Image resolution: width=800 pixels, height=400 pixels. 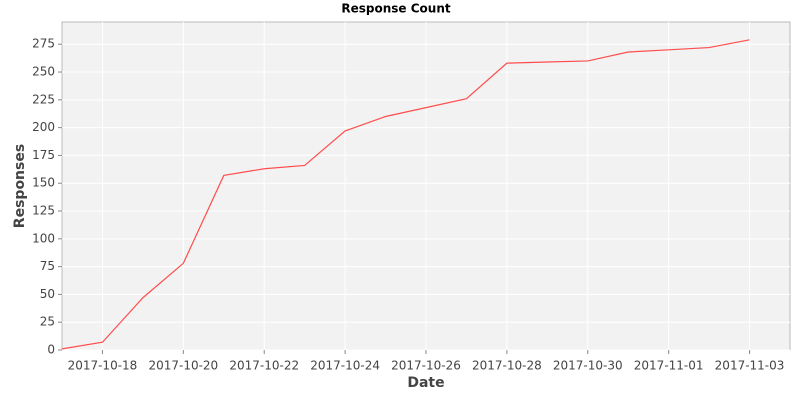 I want to click on x-tick-label: 2017-10-30, so click(x=588, y=366).